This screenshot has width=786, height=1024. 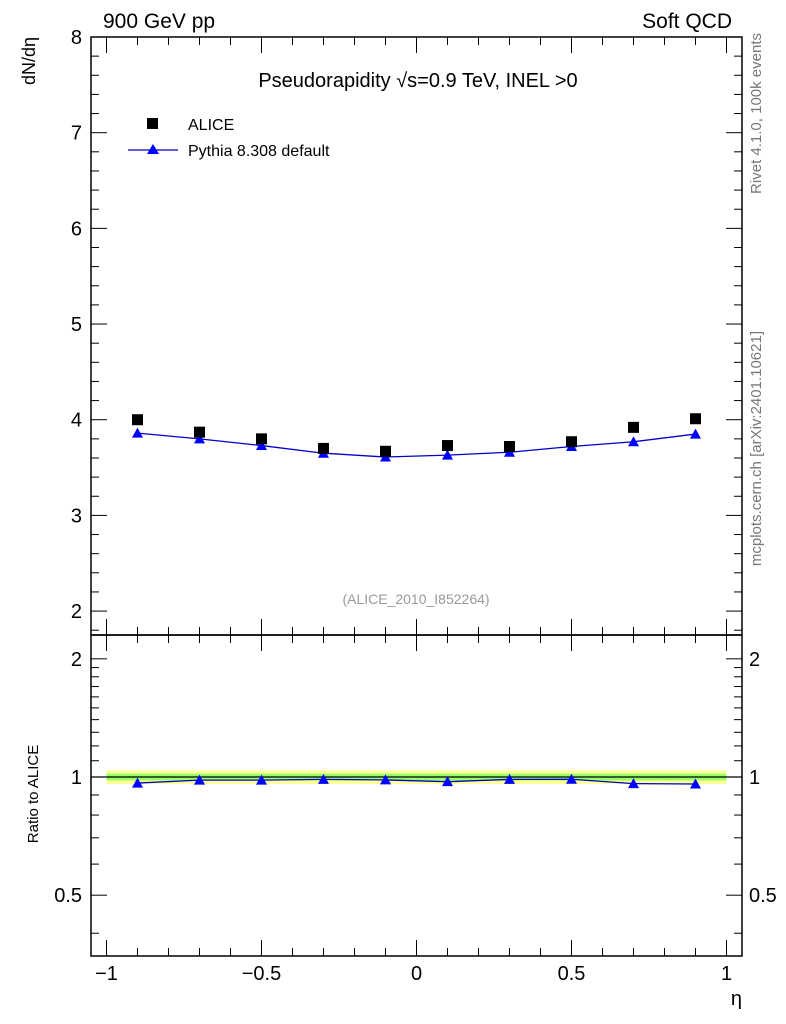 I want to click on legend-marker-alice, so click(x=152, y=123).